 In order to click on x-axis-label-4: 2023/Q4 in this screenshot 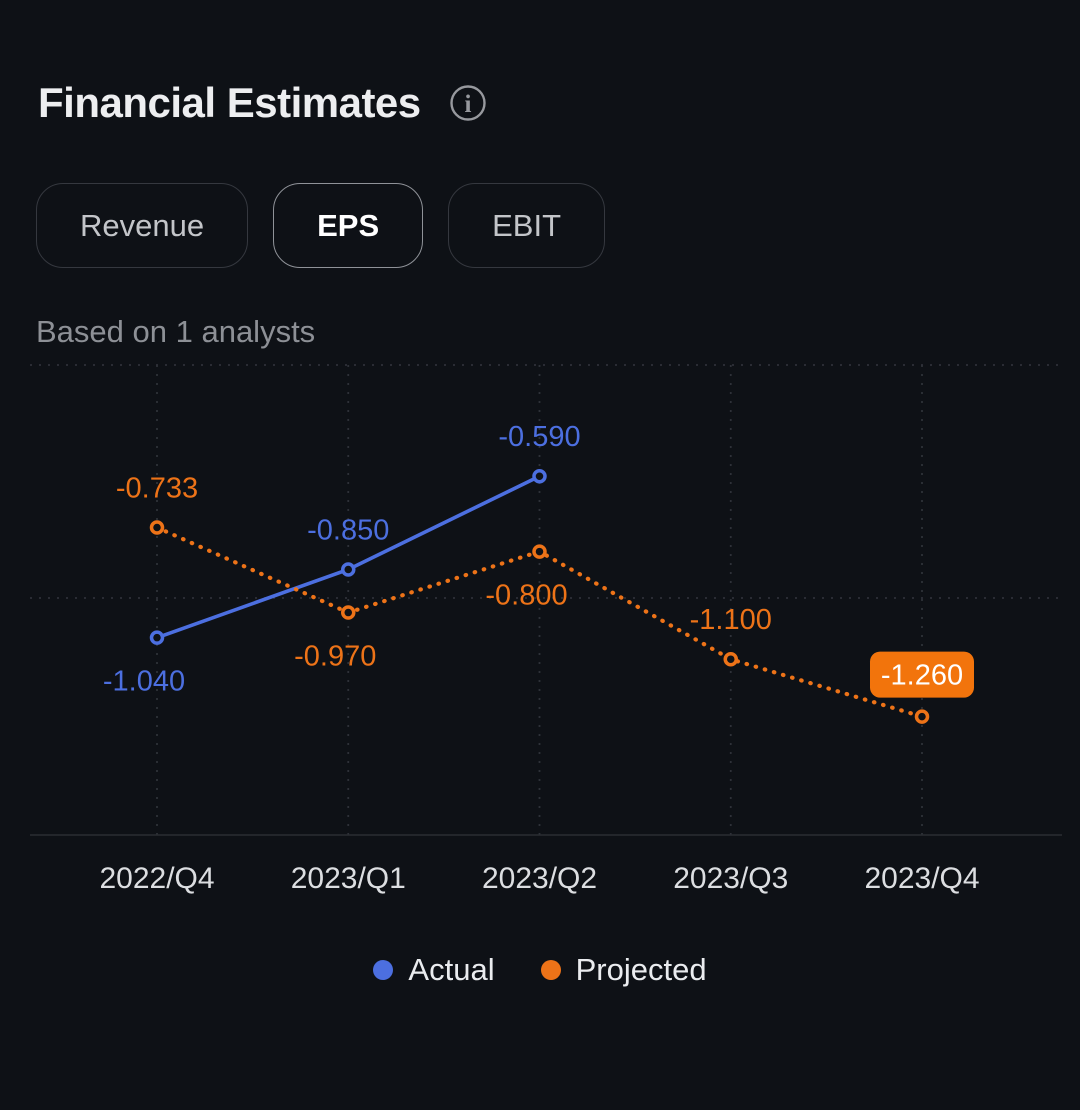, I will do `click(921, 878)`.